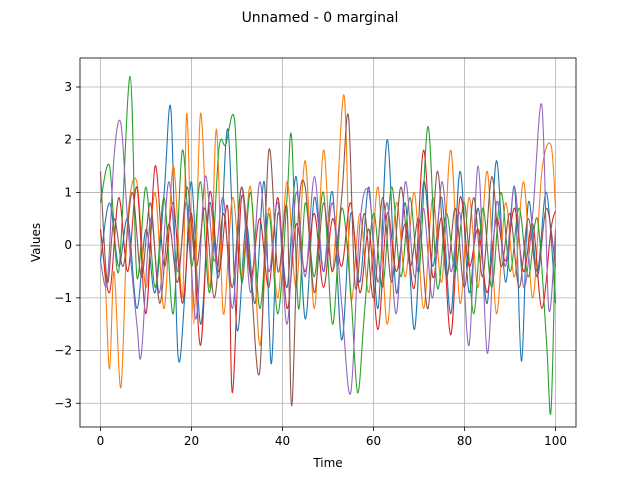  What do you see at coordinates (555, 441) in the screenshot?
I see `x-tick-label: 100` at bounding box center [555, 441].